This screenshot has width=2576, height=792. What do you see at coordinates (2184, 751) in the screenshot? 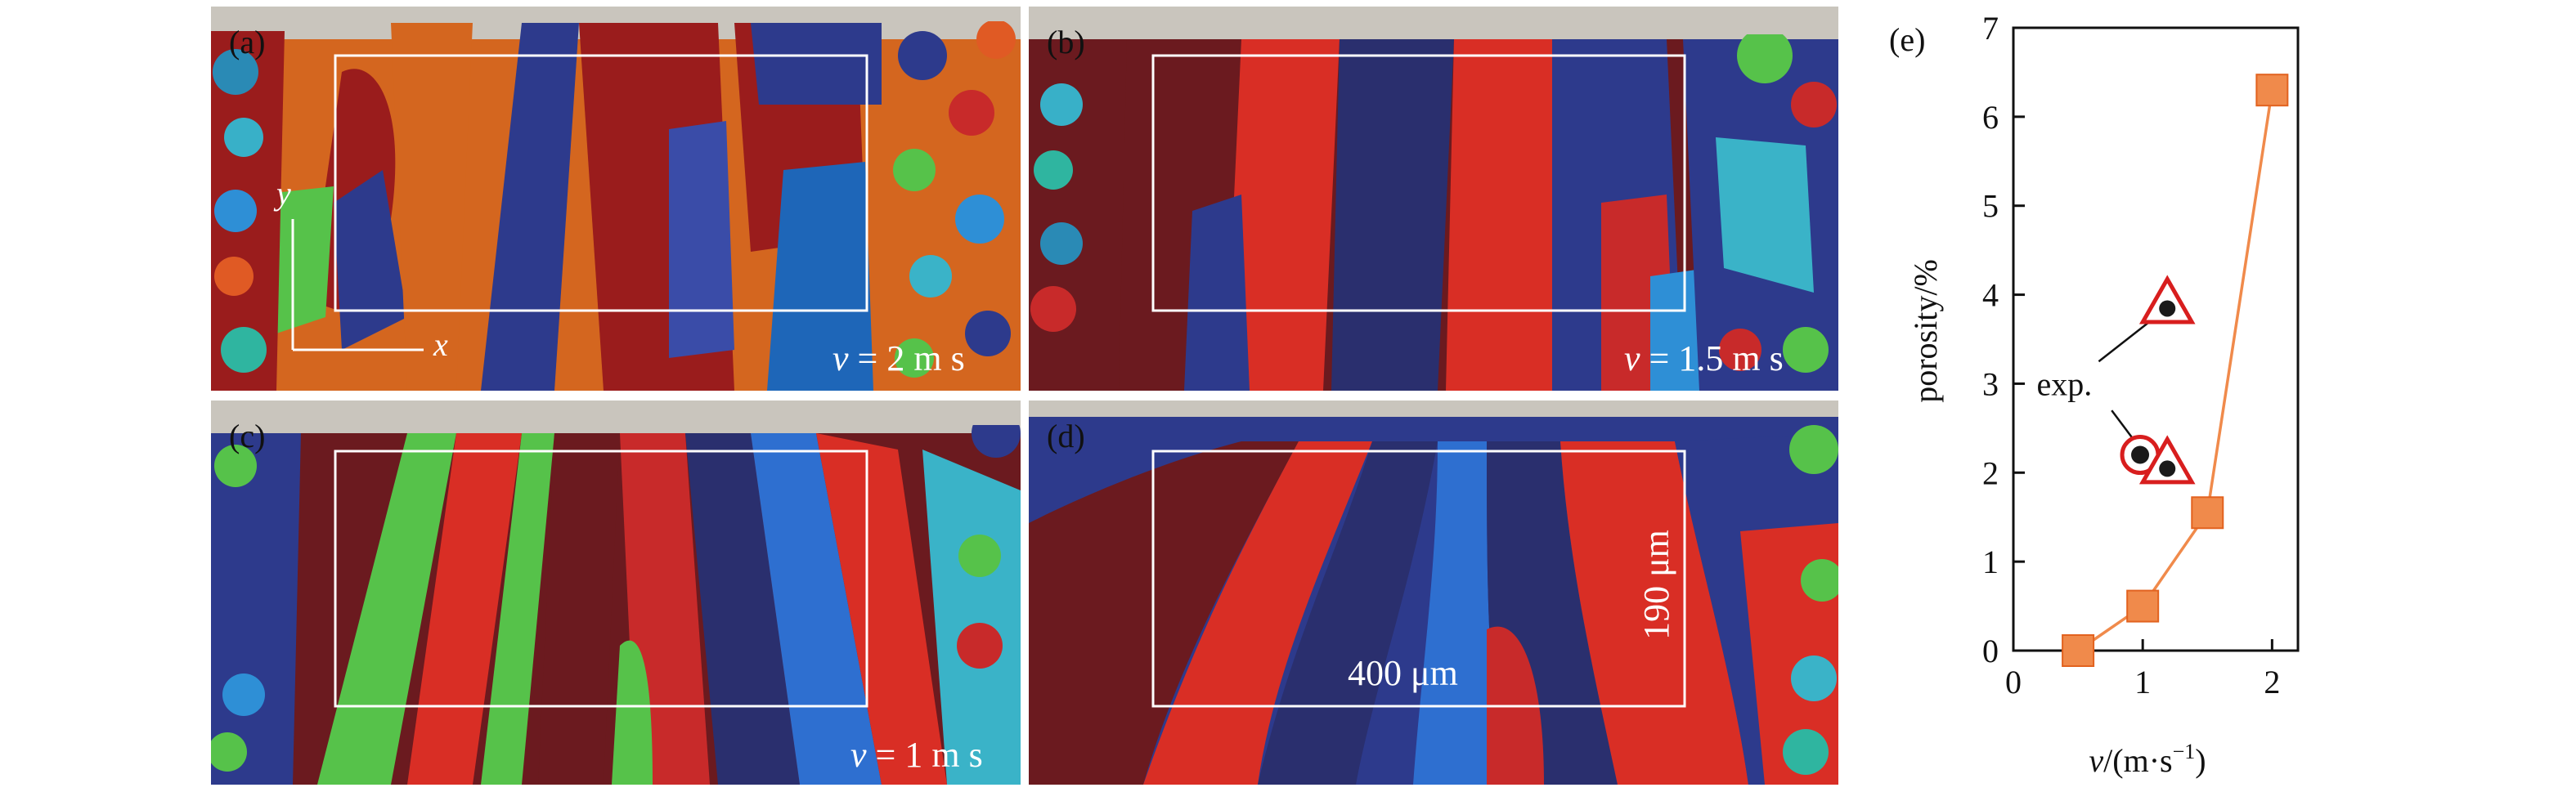
I see `x-axis-label-exp: −1` at bounding box center [2184, 751].